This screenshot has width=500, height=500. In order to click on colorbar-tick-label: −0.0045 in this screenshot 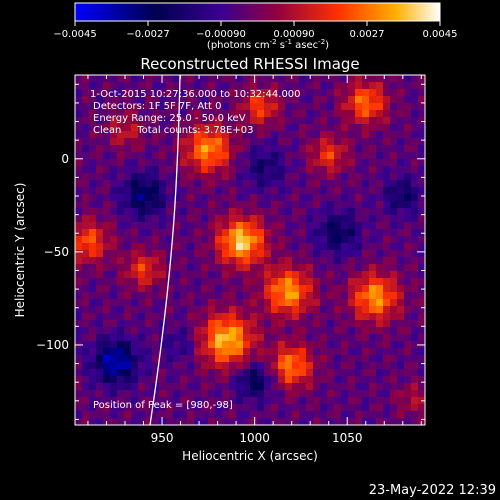, I will do `click(74, 34)`.